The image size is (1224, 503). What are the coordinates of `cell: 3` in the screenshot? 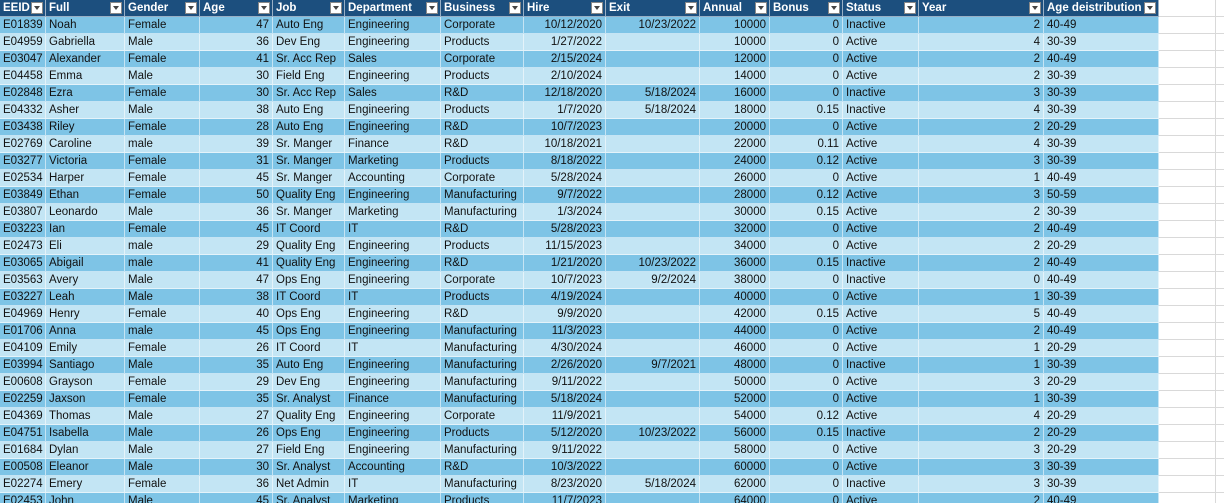 It's located at (981, 484).